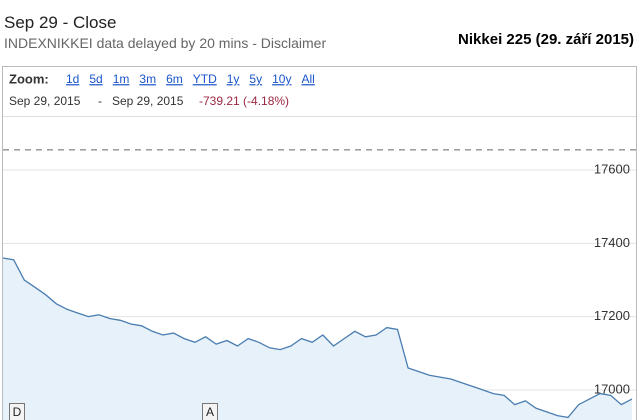 The image size is (640, 420). Describe the element at coordinates (612, 388) in the screenshot. I see `y-tick-label: 17000` at that location.